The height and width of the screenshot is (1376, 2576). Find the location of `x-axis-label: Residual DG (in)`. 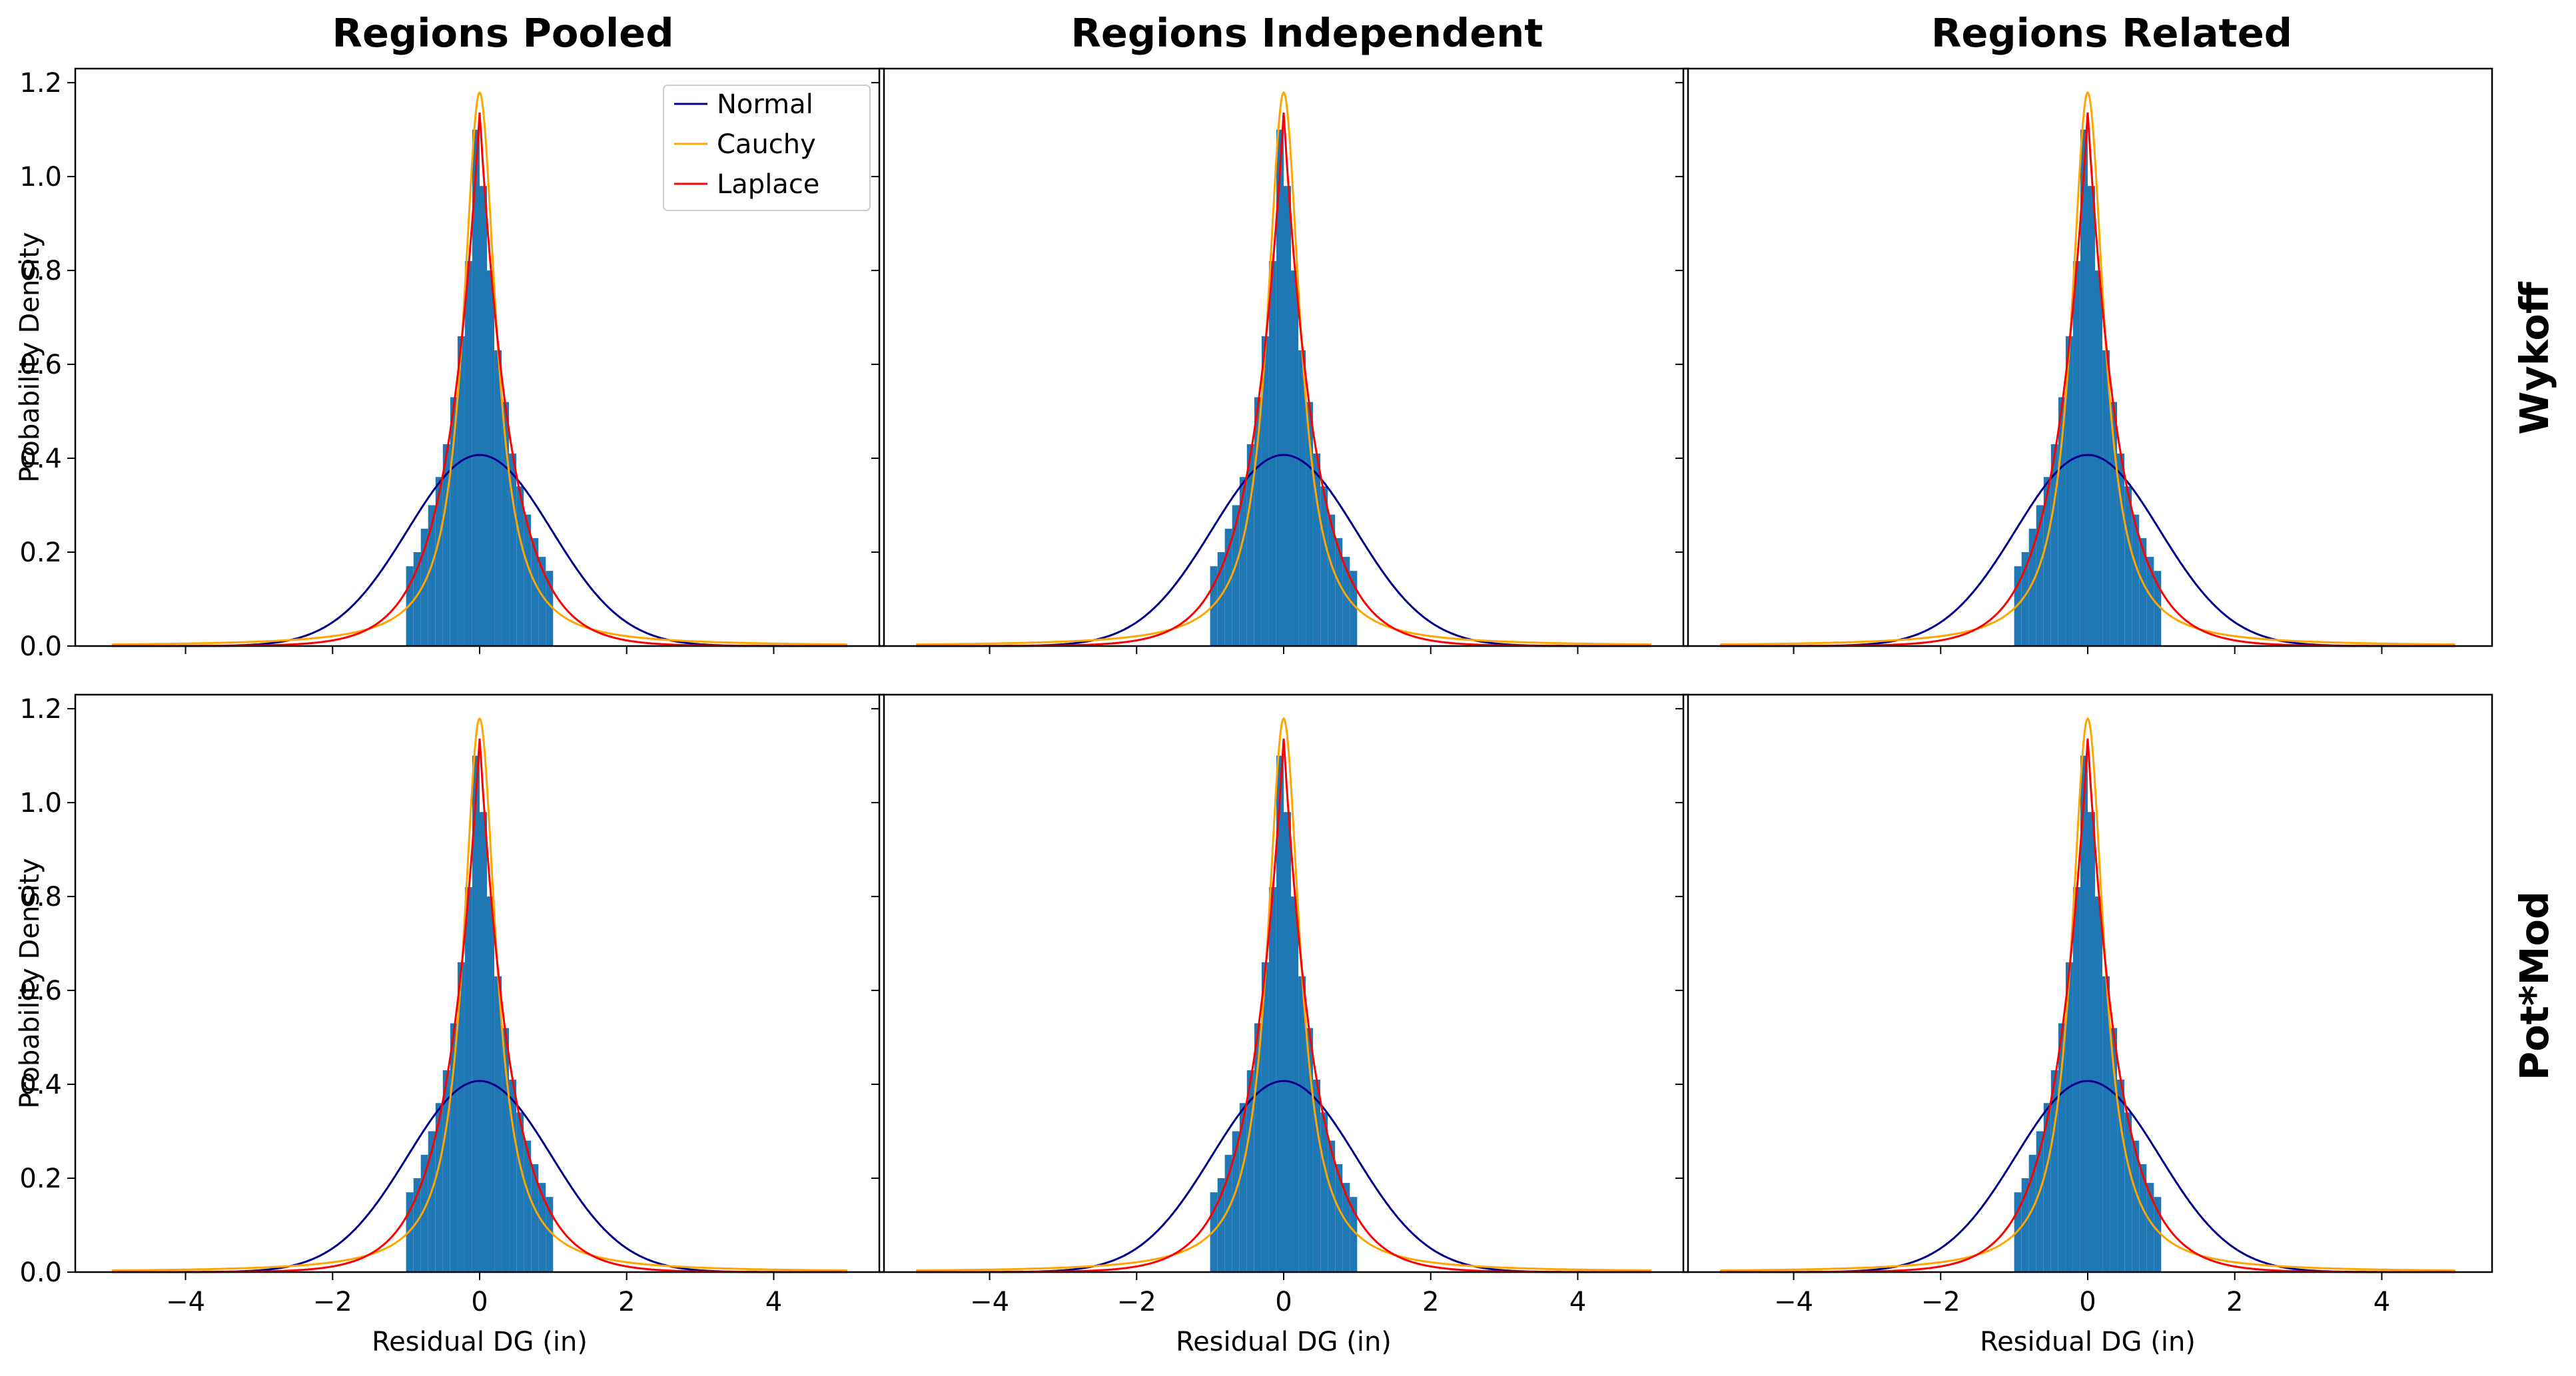

x-axis-label: Residual DG (in) is located at coordinates (2088, 1342).